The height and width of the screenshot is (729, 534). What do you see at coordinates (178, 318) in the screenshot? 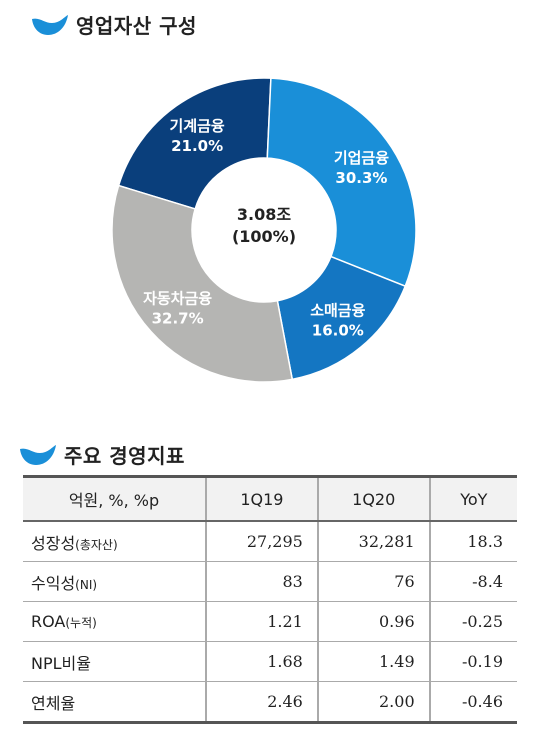
I see `slice-pct-label: 32.7%` at bounding box center [178, 318].